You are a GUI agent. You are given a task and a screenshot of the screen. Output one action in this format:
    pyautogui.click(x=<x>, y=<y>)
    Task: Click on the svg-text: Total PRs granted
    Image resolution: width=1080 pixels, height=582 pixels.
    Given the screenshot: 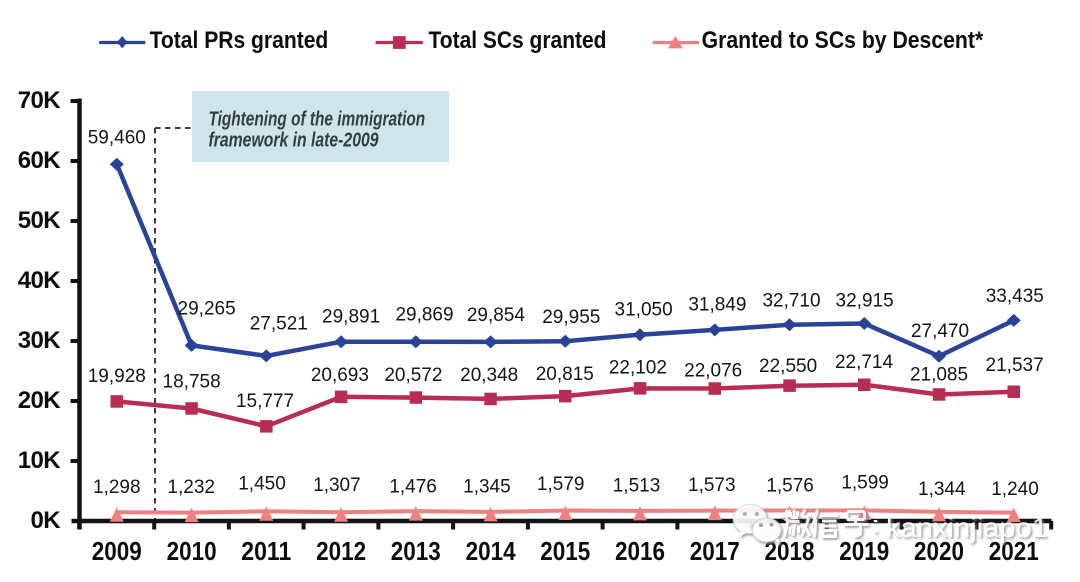 What is the action you would take?
    pyautogui.click(x=239, y=40)
    